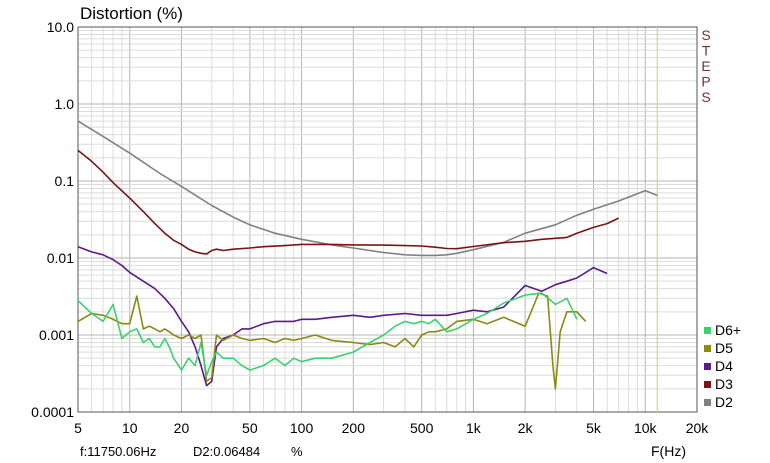 This screenshot has width=770, height=463. Describe the element at coordinates (698, 428) in the screenshot. I see `x-tick-label: 20k` at that location.